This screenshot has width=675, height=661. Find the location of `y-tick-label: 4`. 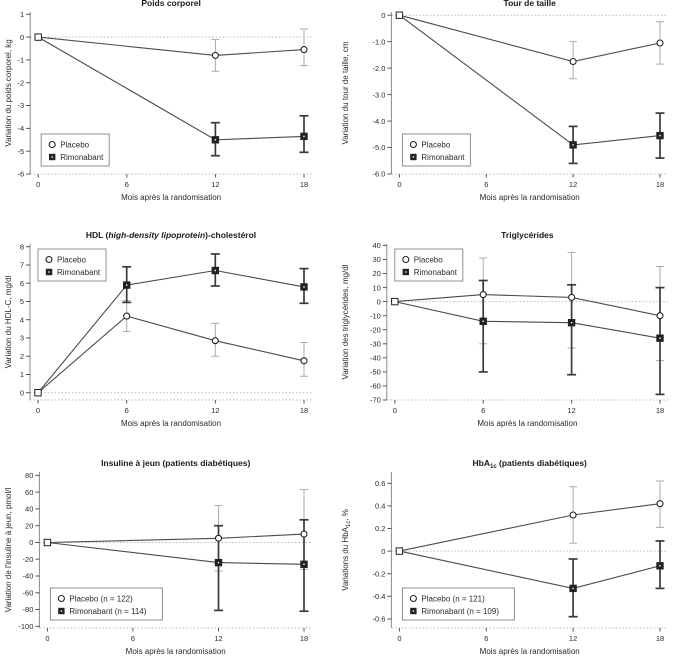

y-tick-label: 4 is located at coordinates (22, 319).